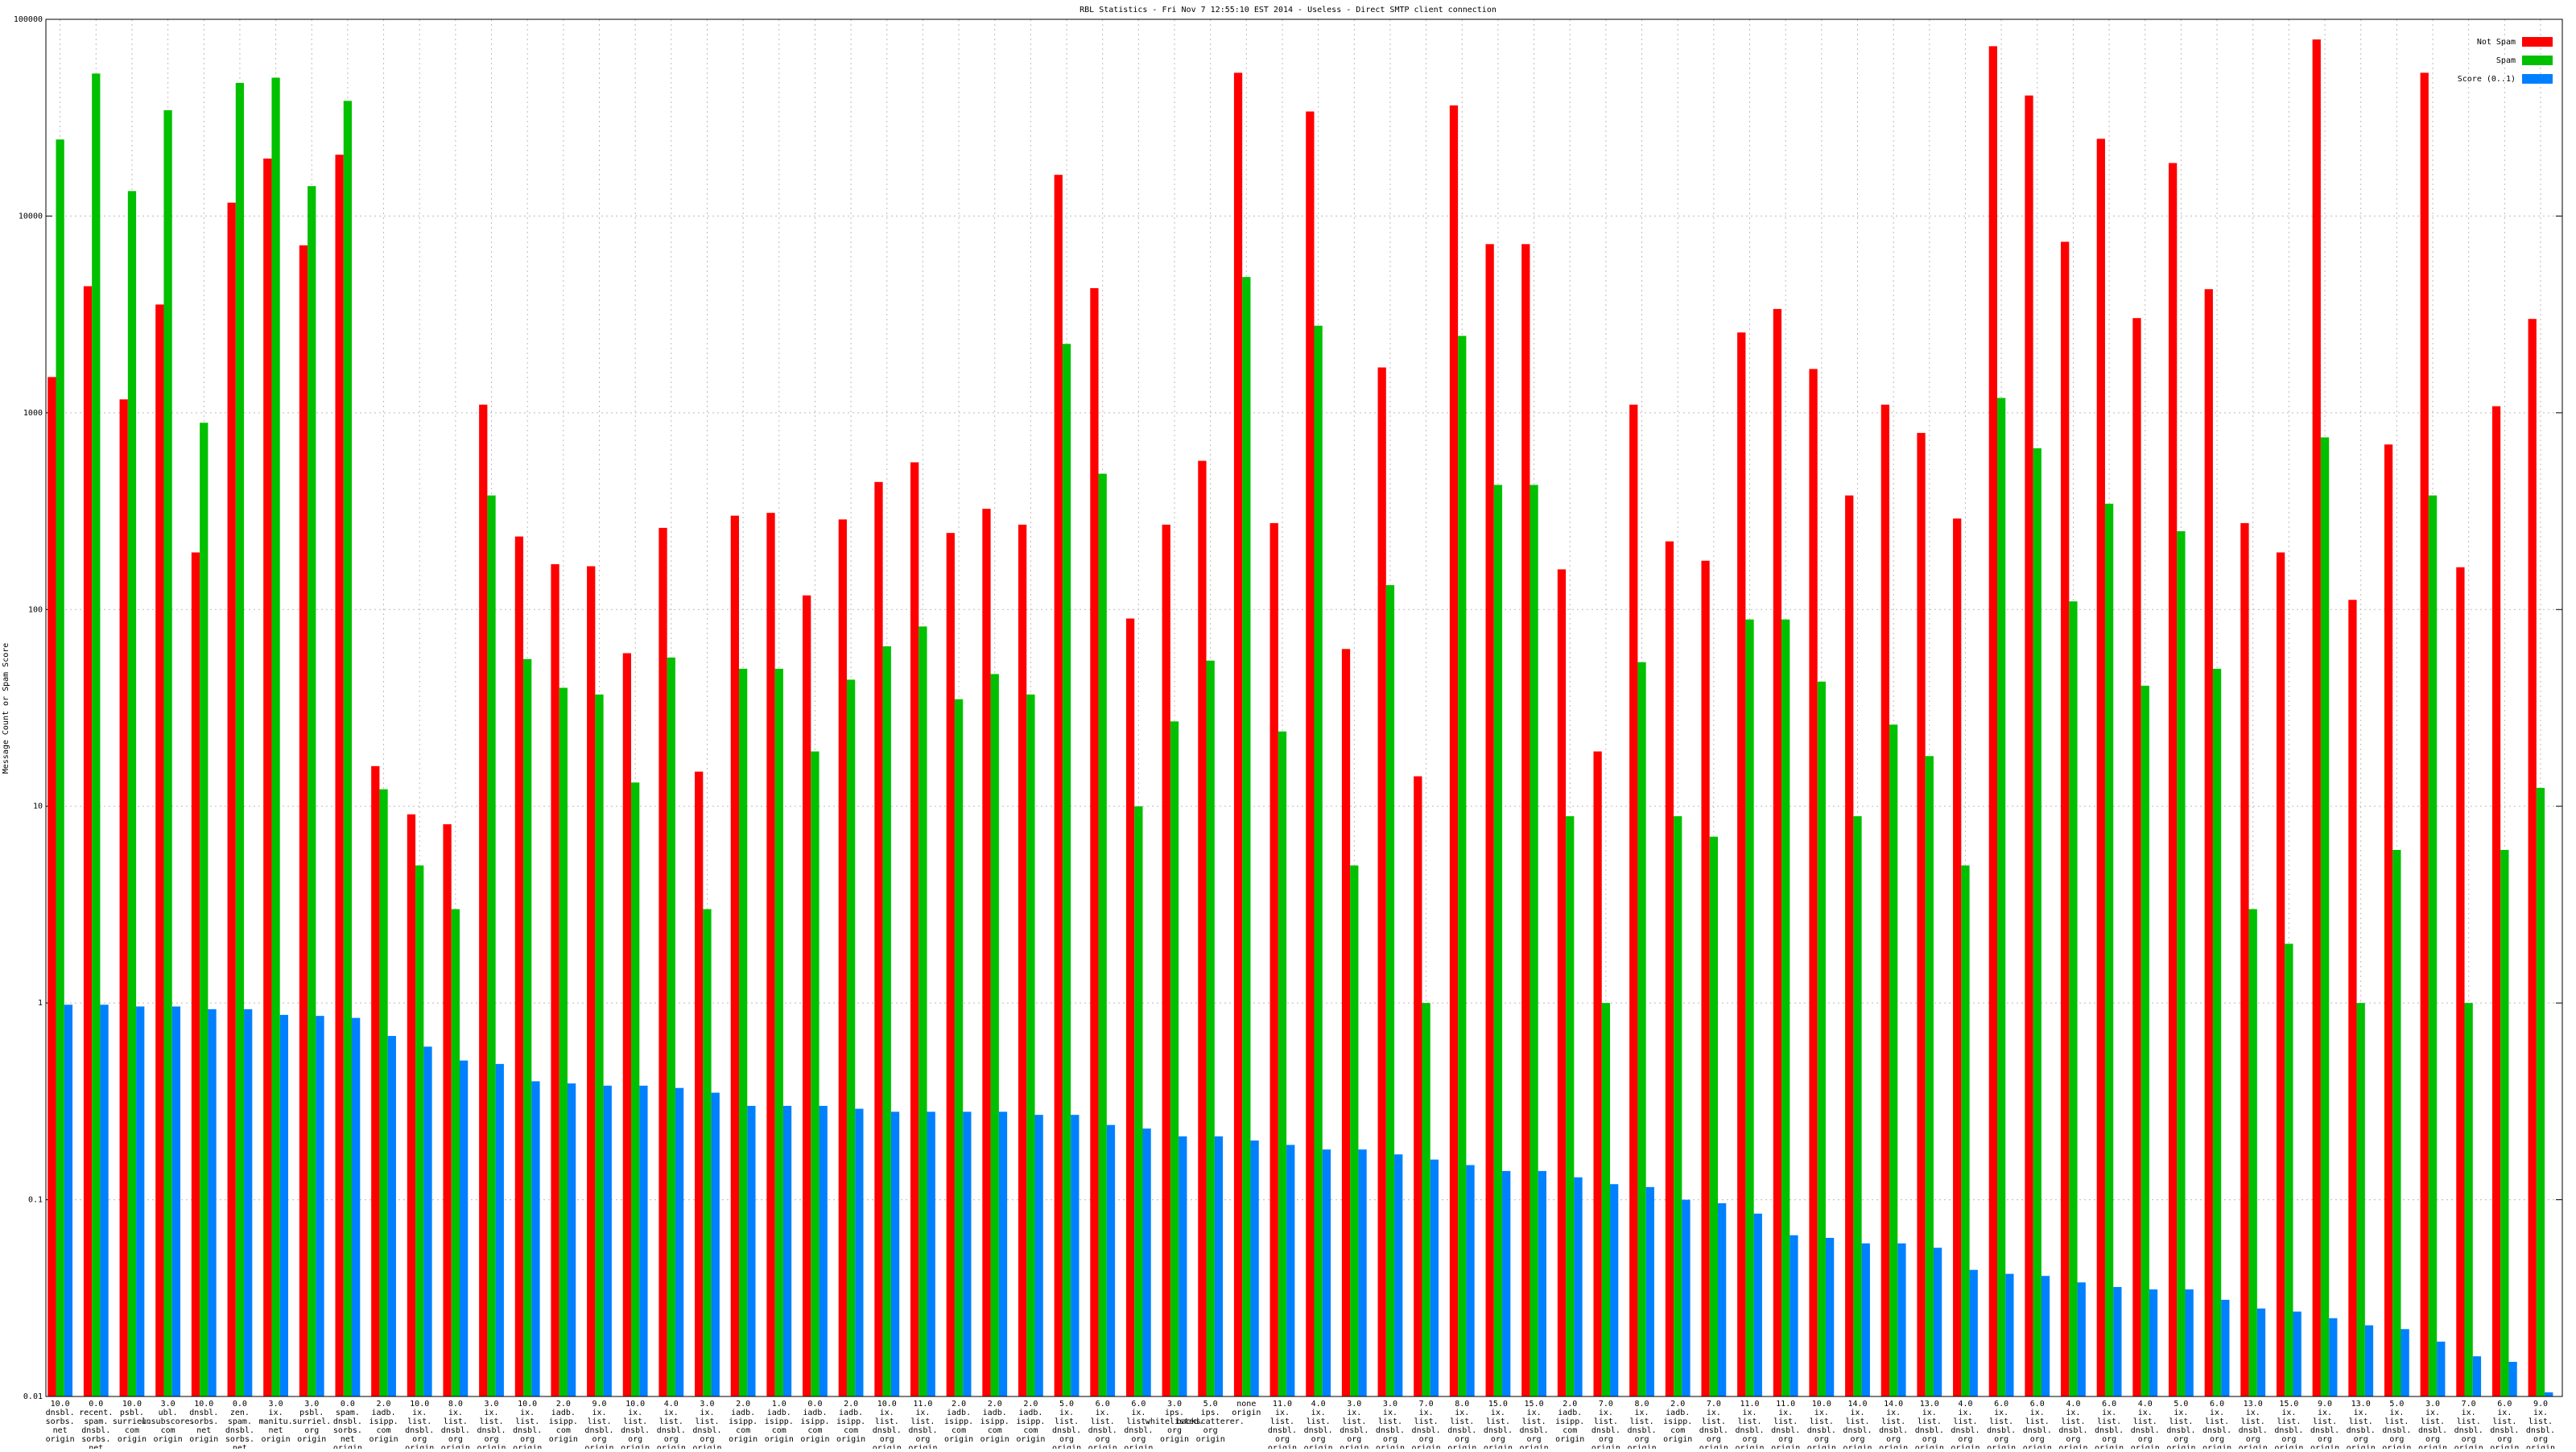  I want to click on x-tick-label: 14.0 ix. list. dnsbl. org origin, so click(1893, 1424).